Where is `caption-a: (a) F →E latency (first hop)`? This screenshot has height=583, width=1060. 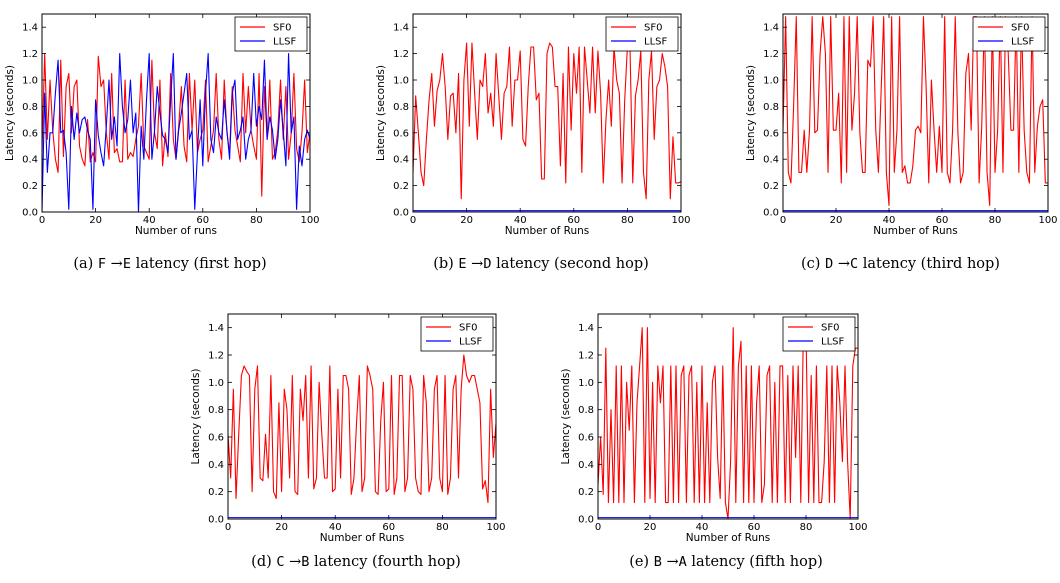
caption-a: (a) F →E latency (first hop) is located at coordinates (170, 264).